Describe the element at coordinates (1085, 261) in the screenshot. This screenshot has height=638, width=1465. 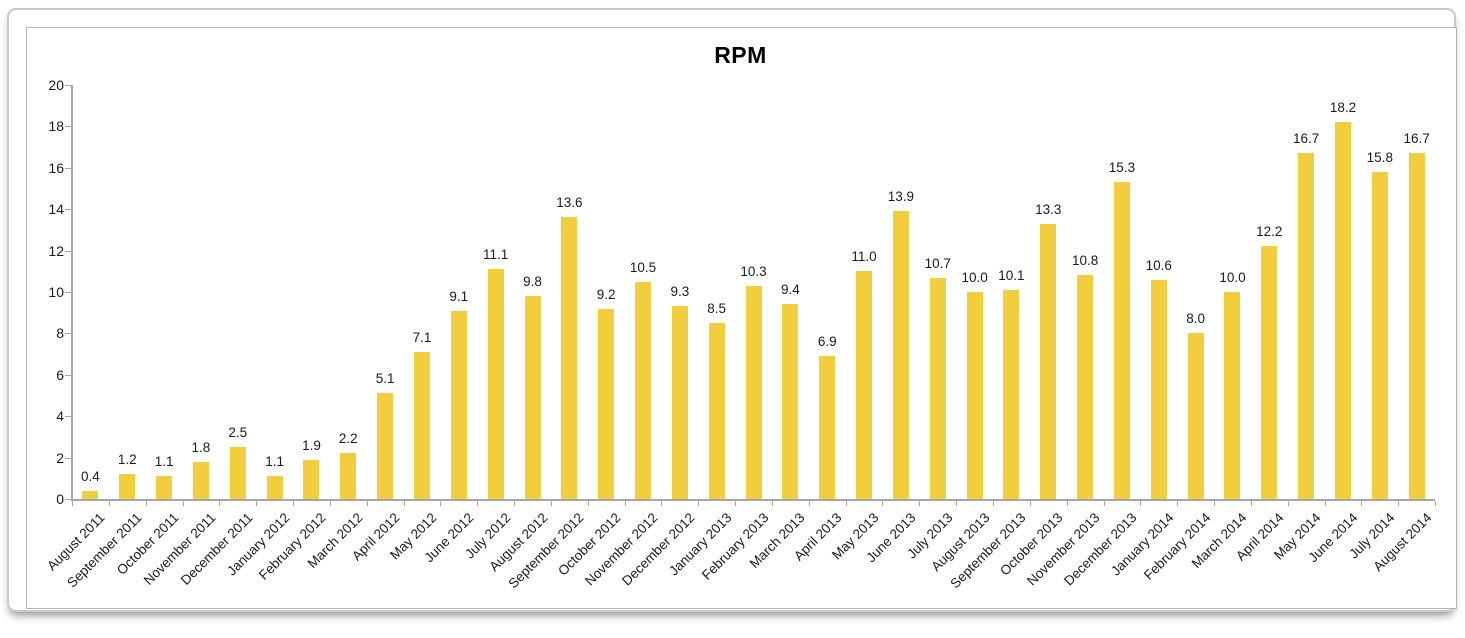
I see `bar-value-label: 10.8` at that location.